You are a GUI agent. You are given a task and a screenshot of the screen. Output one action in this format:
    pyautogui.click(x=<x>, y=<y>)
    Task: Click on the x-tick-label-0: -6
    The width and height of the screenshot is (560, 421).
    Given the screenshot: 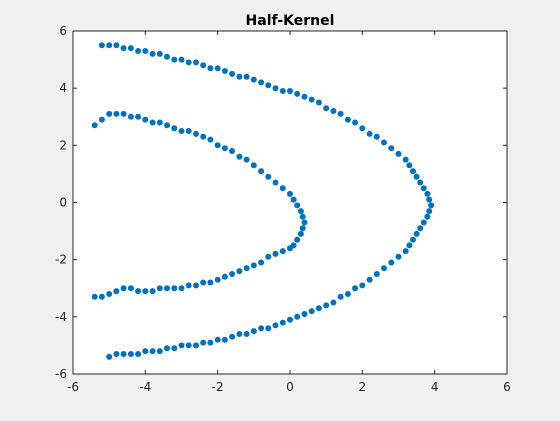 What is the action you would take?
    pyautogui.click(x=73, y=387)
    